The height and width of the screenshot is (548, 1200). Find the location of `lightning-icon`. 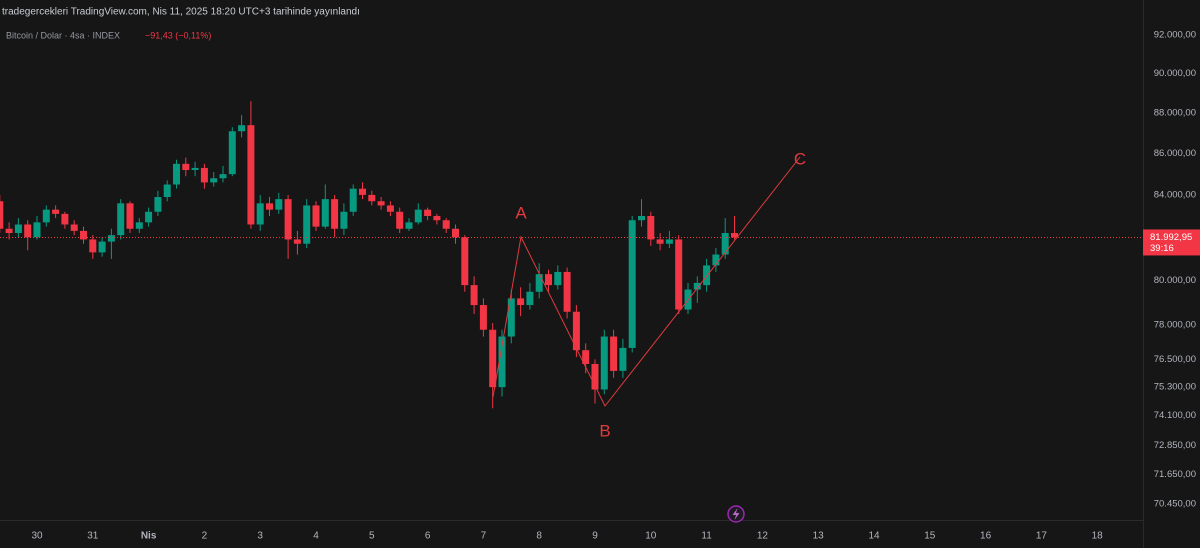

lightning-icon is located at coordinates (736, 514).